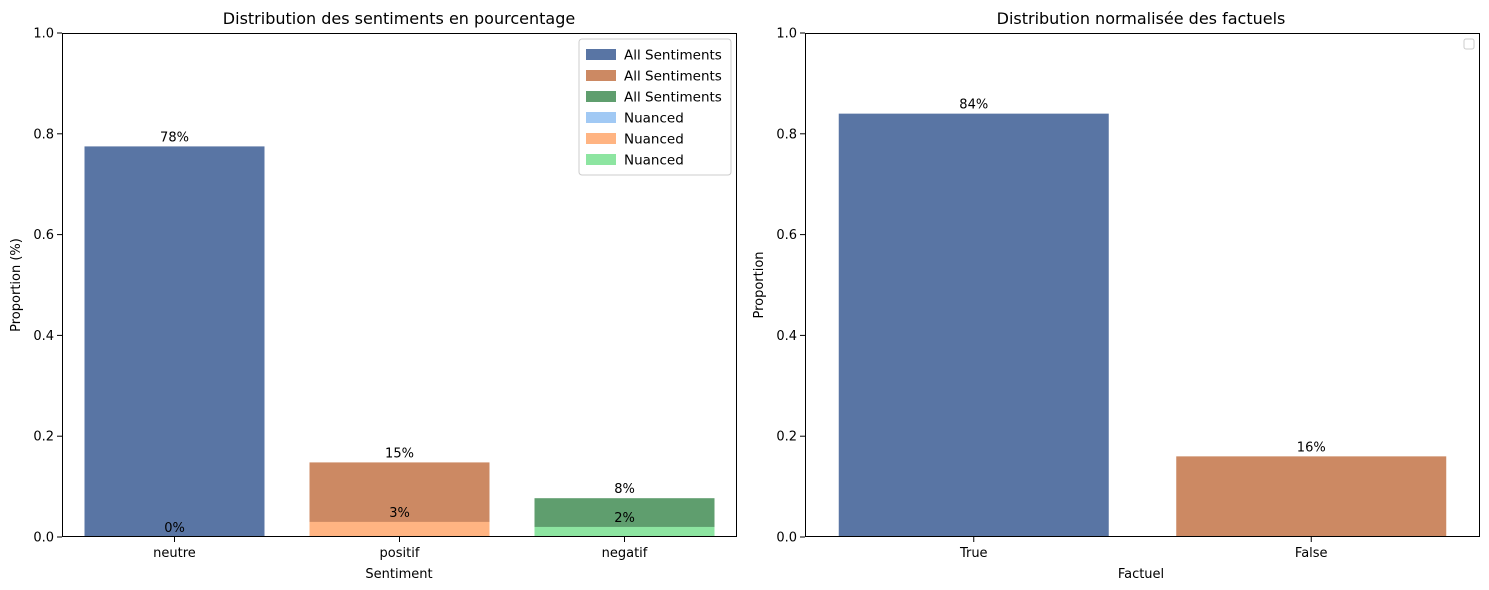 The width and height of the screenshot is (1489, 590). Describe the element at coordinates (973, 553) in the screenshot. I see `chart2-xtick-label: True` at that location.